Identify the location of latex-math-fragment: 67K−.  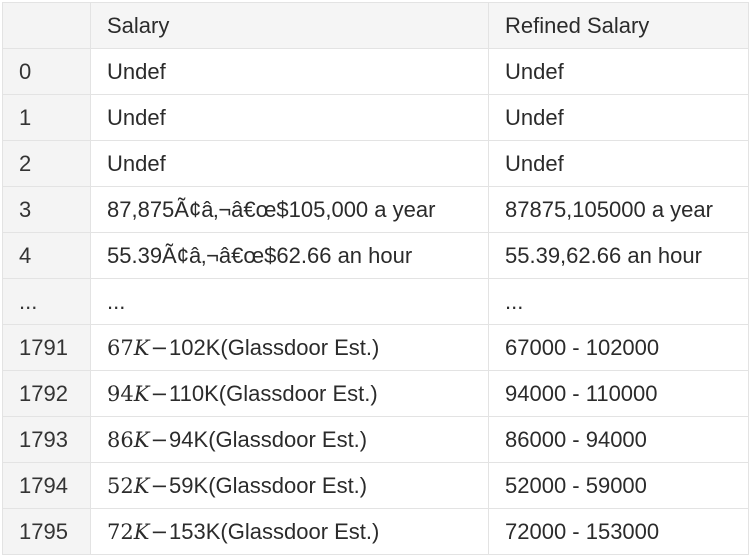
(138, 348).